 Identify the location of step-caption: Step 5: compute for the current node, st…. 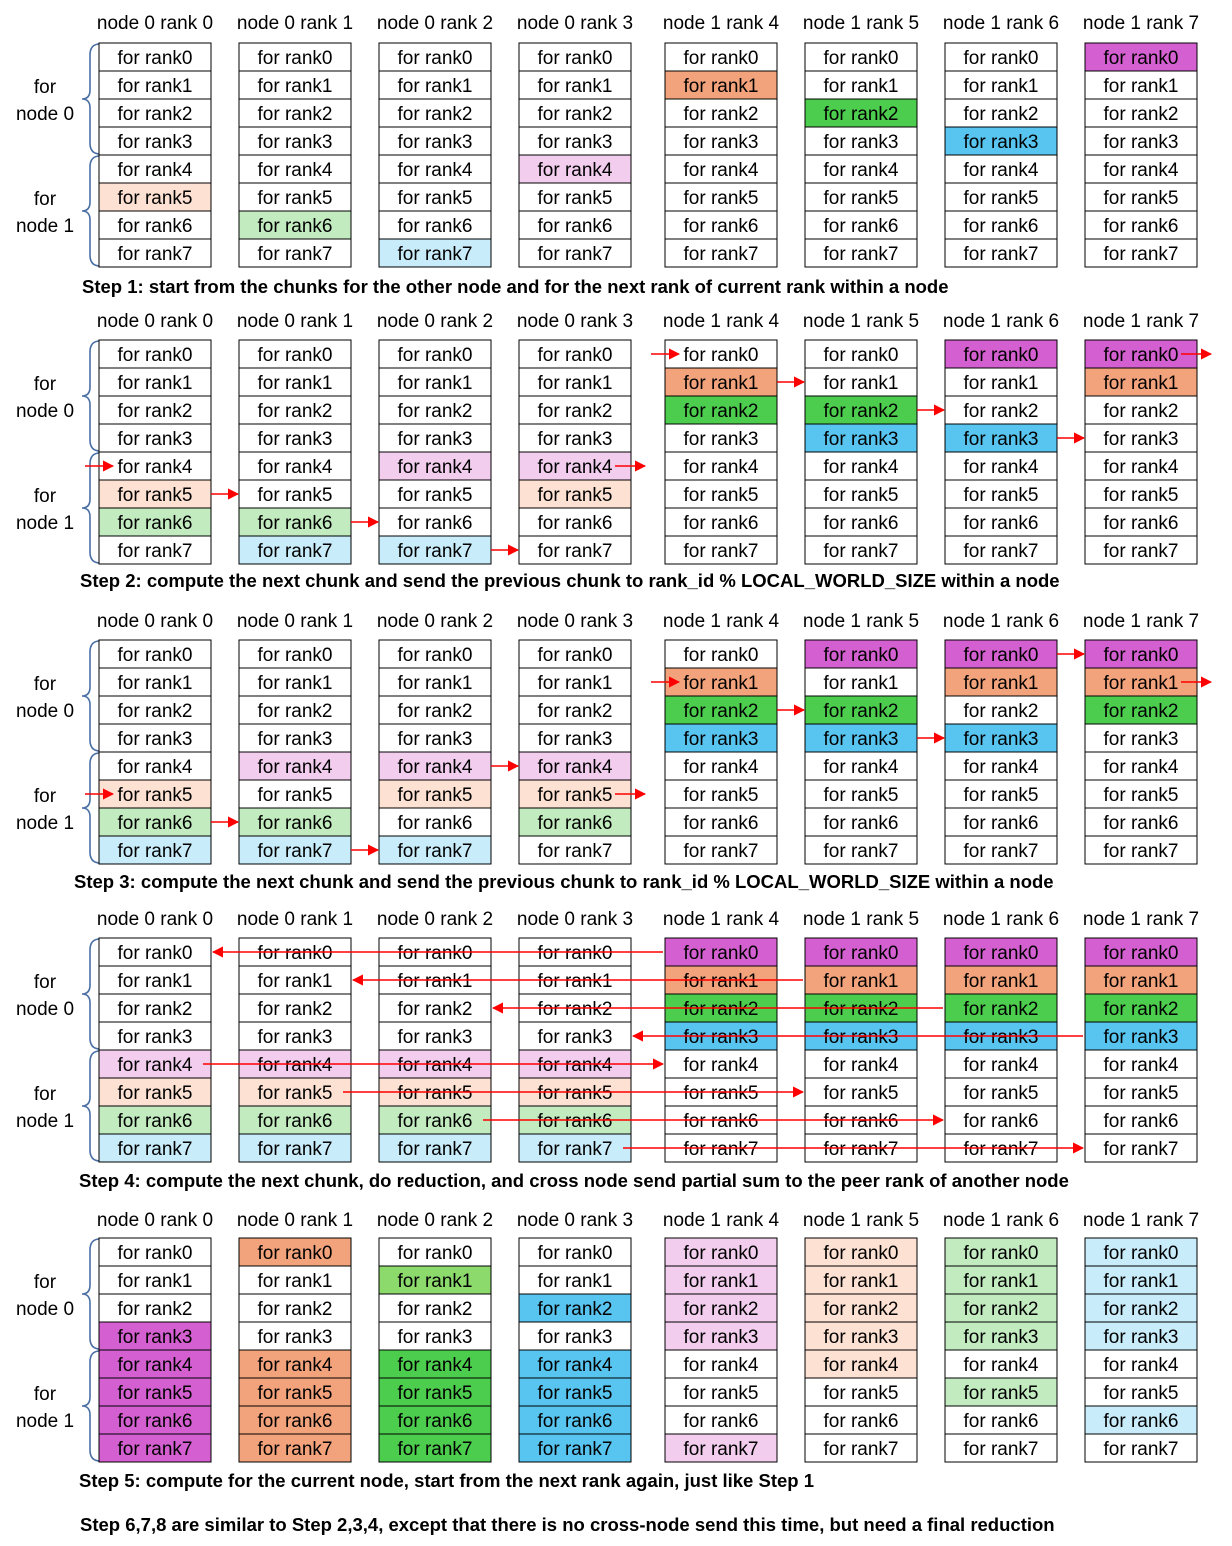
(446, 1480).